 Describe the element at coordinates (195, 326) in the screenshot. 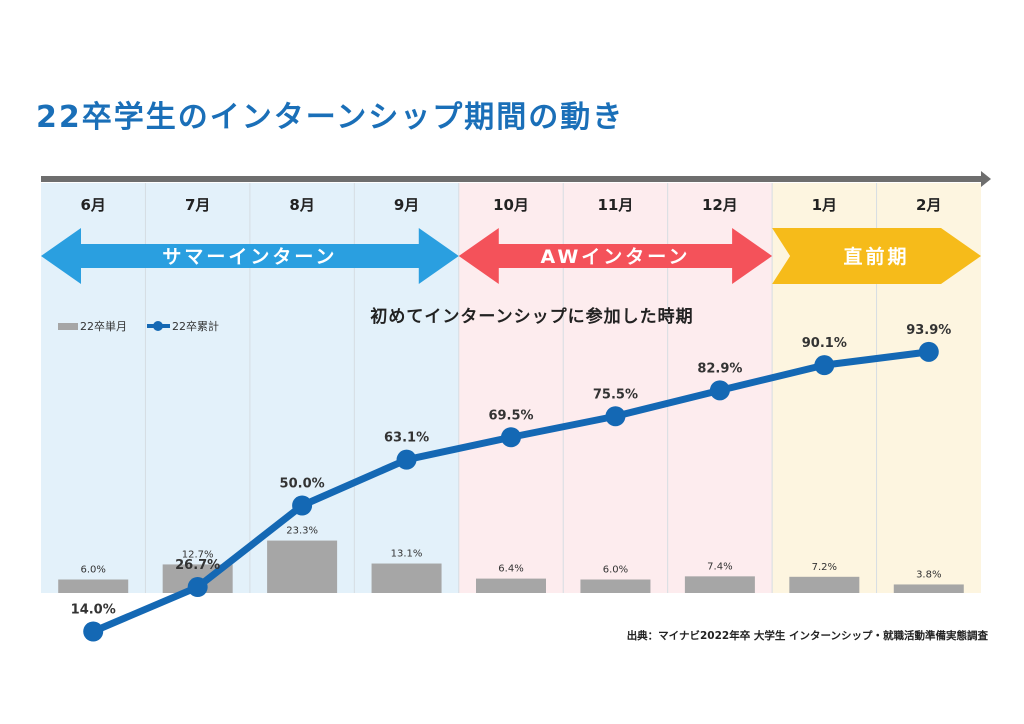

I see `legend-line-label: 22卒累計` at that location.